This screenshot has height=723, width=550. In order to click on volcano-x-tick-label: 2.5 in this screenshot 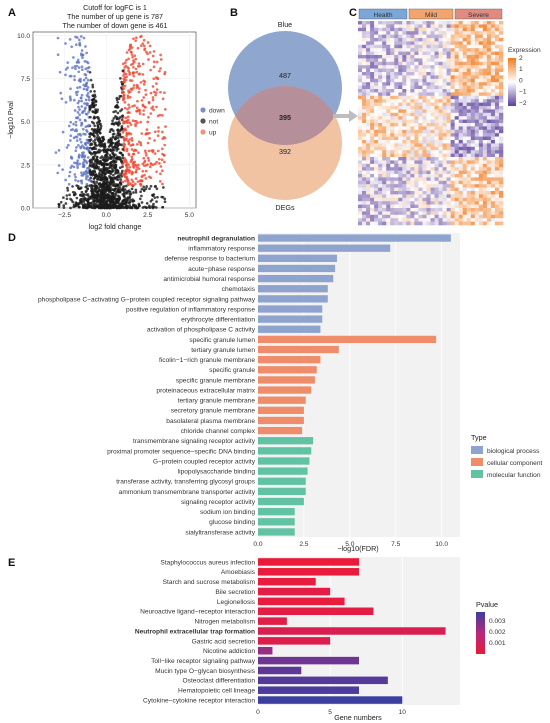, I will do `click(147, 215)`.